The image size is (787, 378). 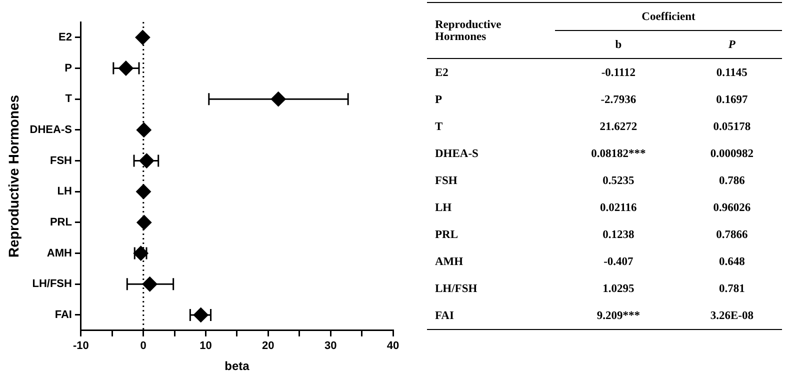 What do you see at coordinates (618, 262) in the screenshot?
I see `text: -0.407` at bounding box center [618, 262].